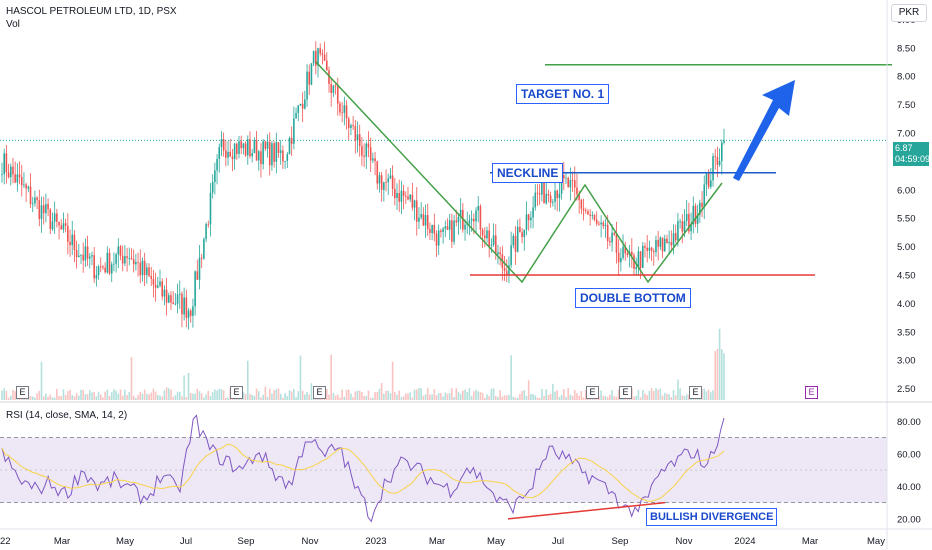 This screenshot has width=932, height=550. Describe the element at coordinates (876, 541) in the screenshot. I see `x-tick-label: May` at that location.